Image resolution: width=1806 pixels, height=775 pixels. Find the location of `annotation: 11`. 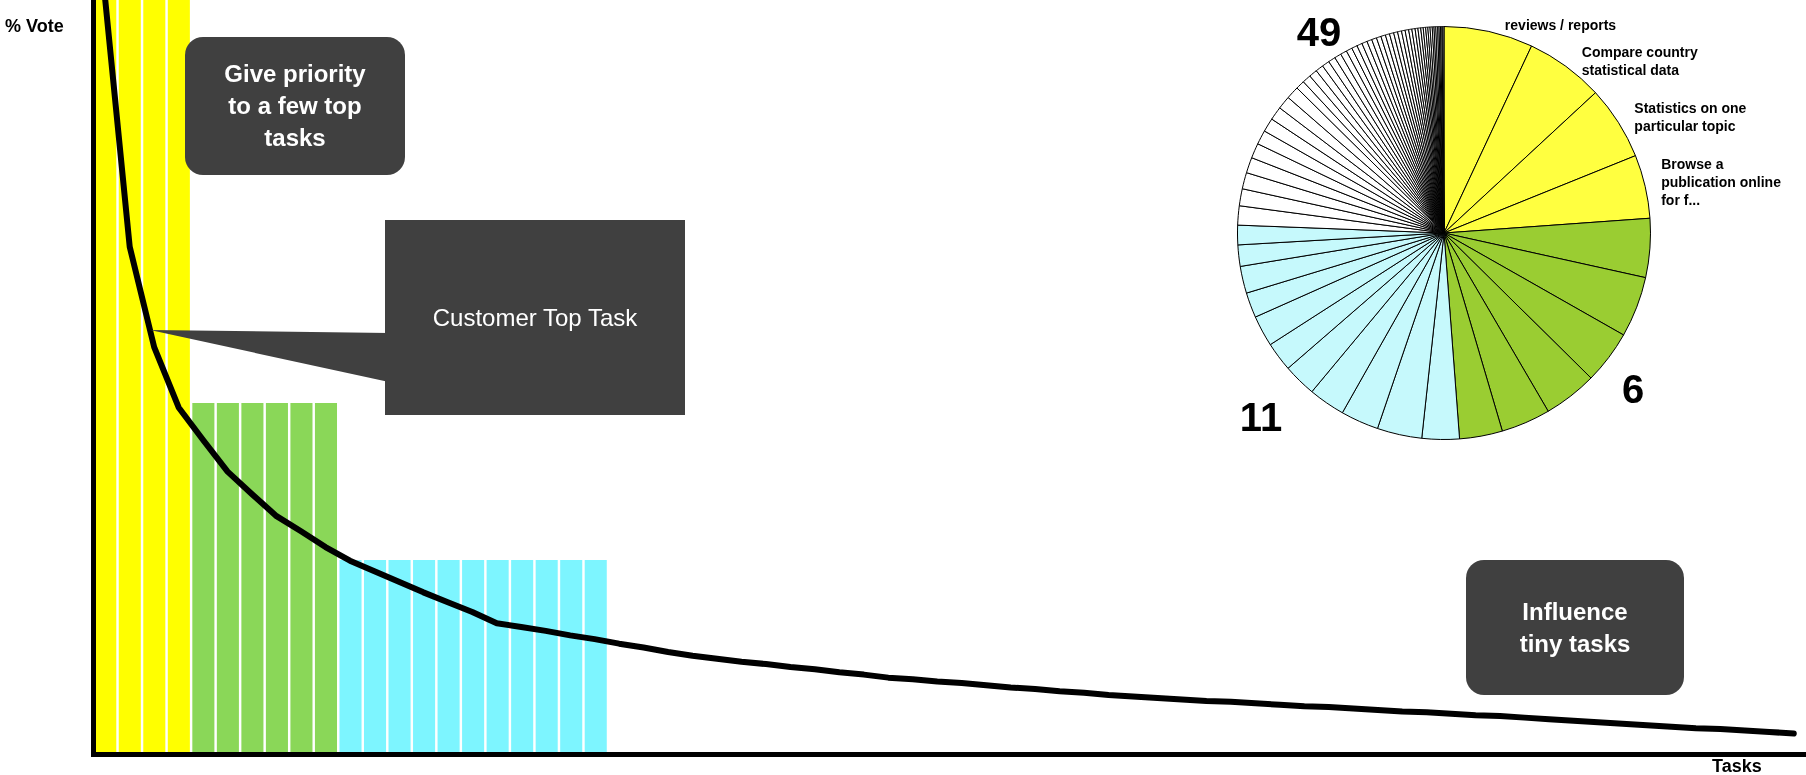

annotation: 11 is located at coordinates (1261, 417).